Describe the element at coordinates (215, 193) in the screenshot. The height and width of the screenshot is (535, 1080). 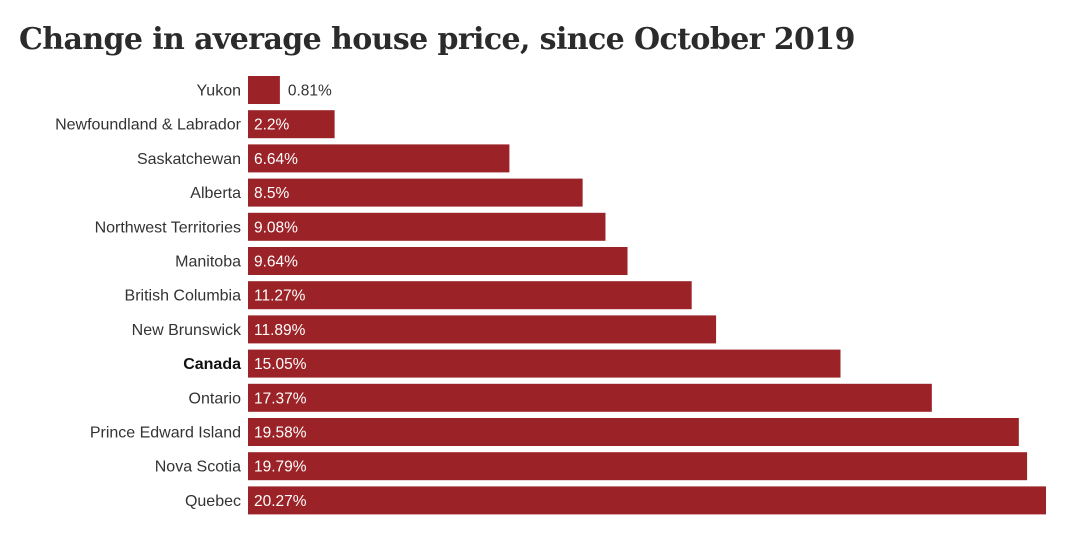
I see `category-label: Alberta` at that location.